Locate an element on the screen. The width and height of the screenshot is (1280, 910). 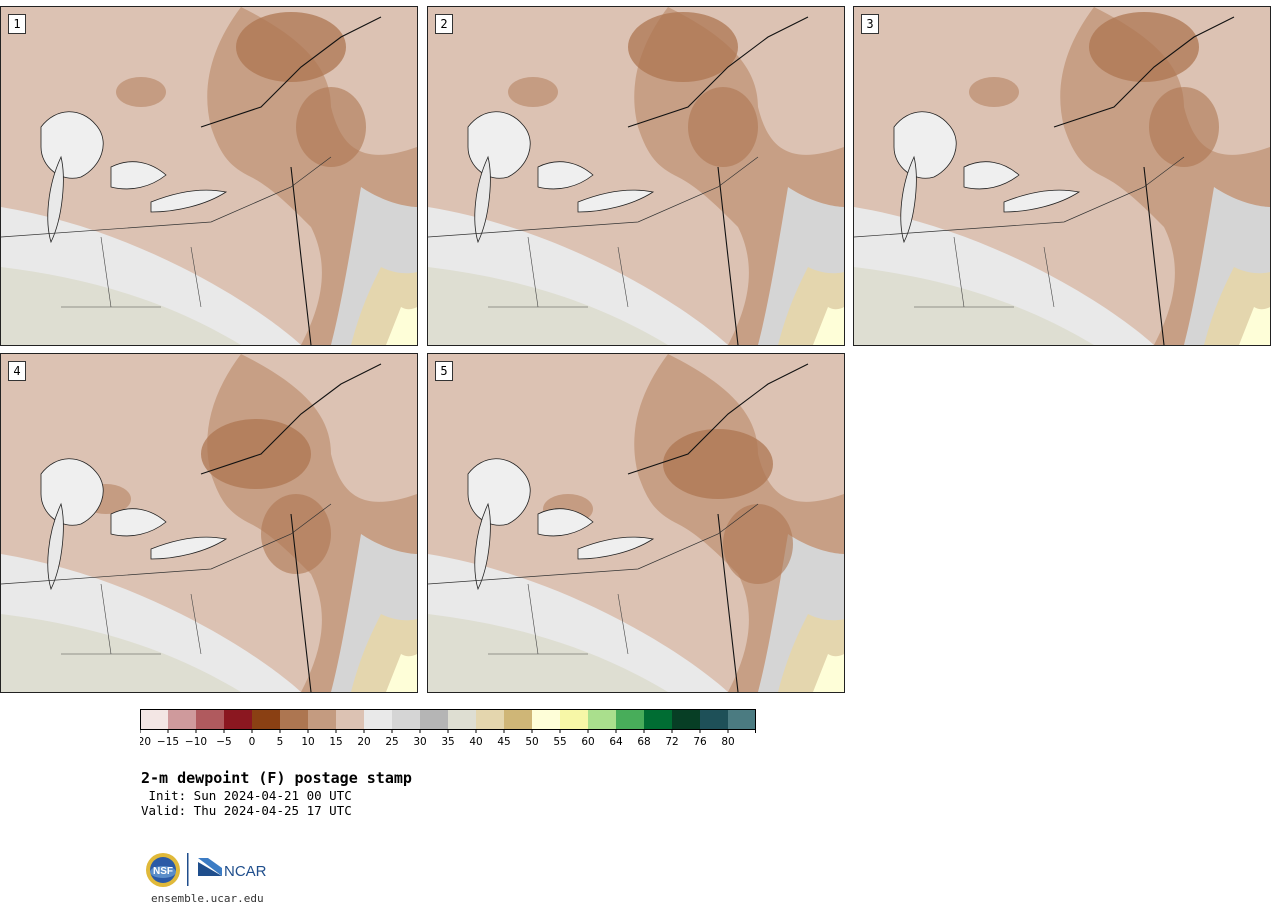
panel-number: 3 is located at coordinates (870, 24).